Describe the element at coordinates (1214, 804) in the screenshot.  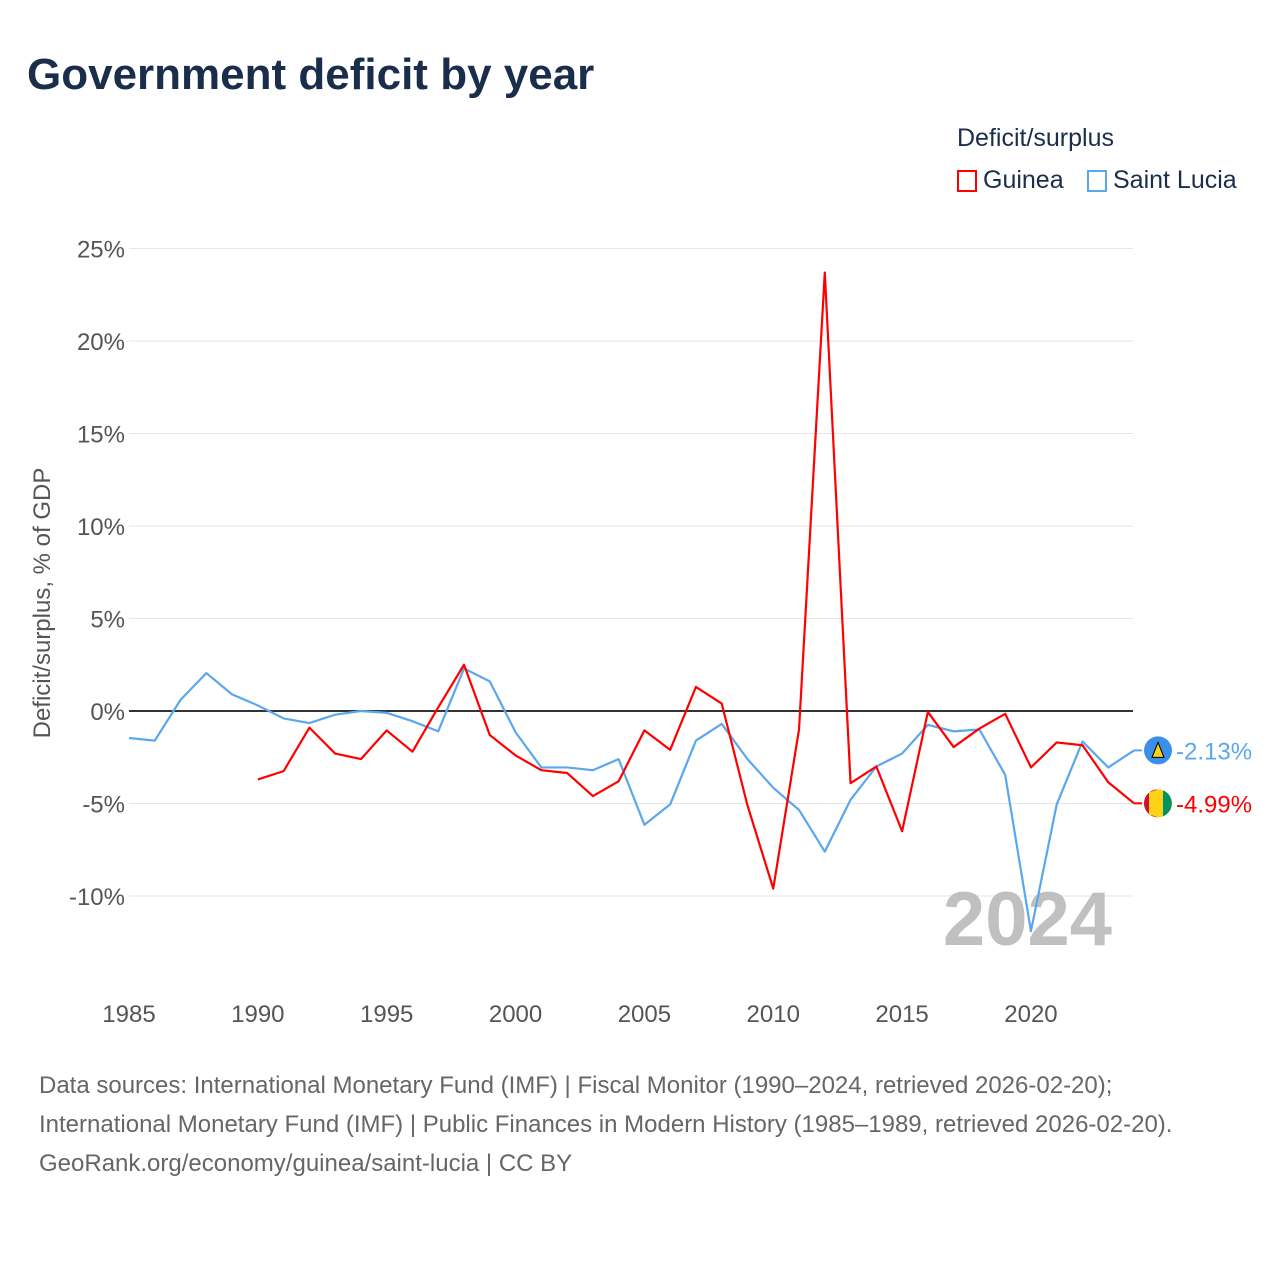
I see `end-value-label-guinea: -4.99%` at that location.